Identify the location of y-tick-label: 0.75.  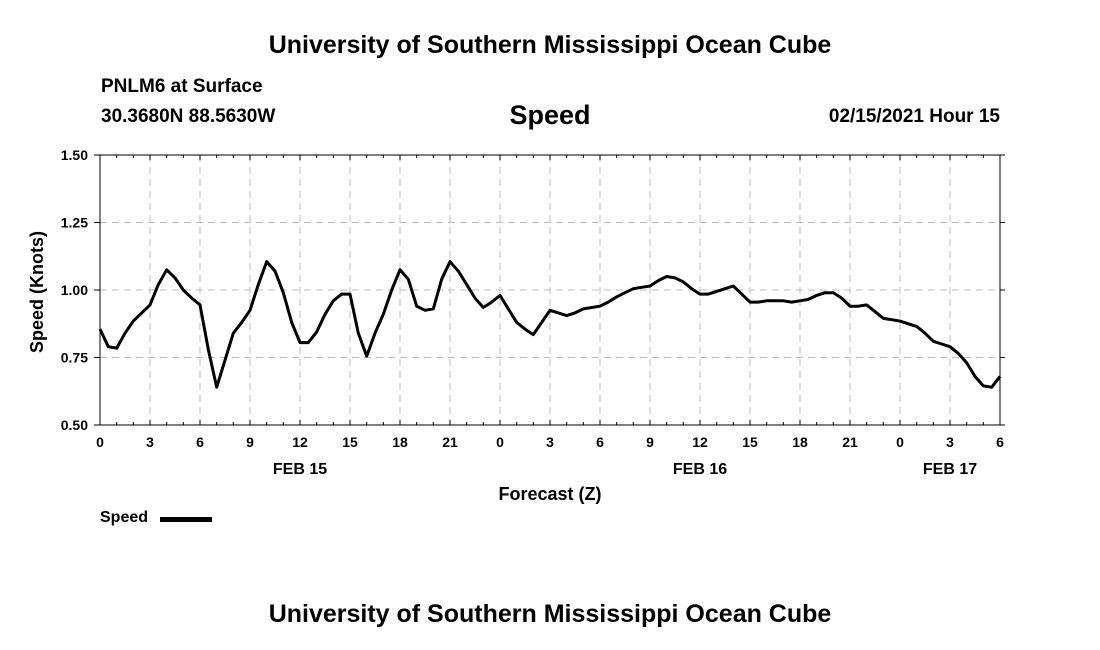
(74, 358).